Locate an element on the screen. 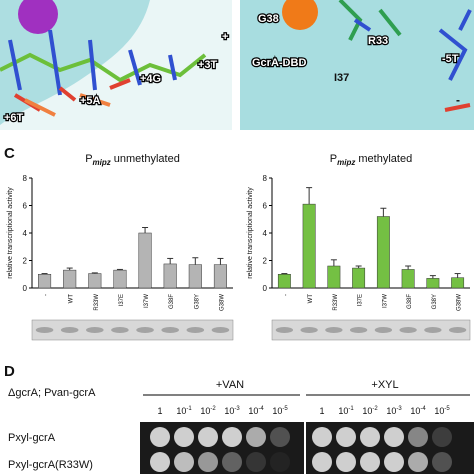 This screenshot has width=474, height=474. chart-title: Pmipz methylated is located at coordinates (371, 160).